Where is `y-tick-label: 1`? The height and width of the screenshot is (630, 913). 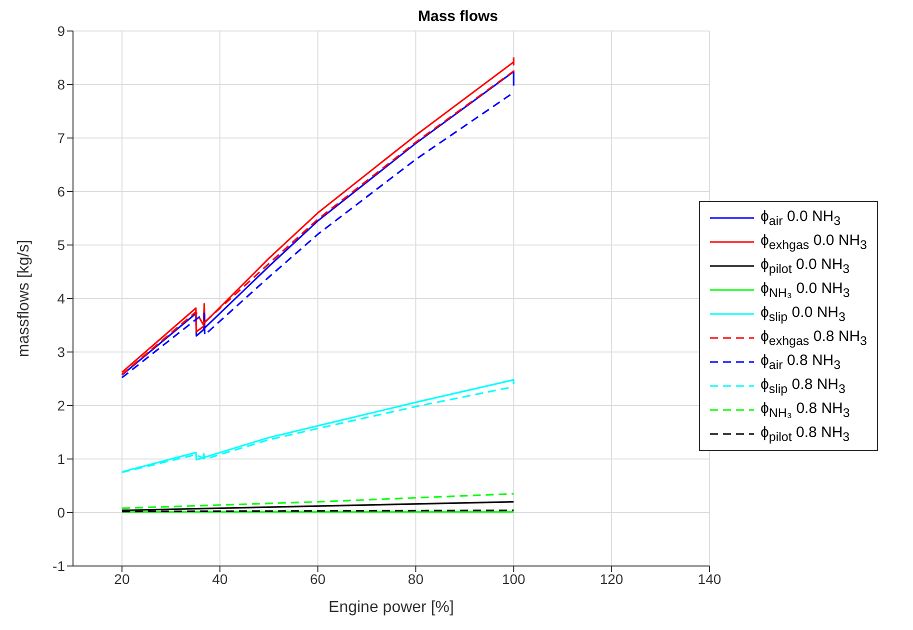 y-tick-label: 1 is located at coordinates (61, 458).